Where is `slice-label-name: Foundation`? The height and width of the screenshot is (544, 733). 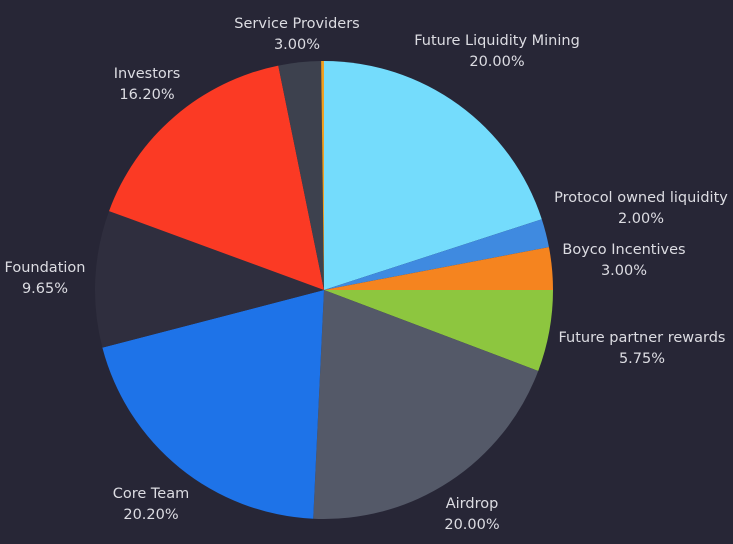 slice-label-name: Foundation is located at coordinates (45, 268).